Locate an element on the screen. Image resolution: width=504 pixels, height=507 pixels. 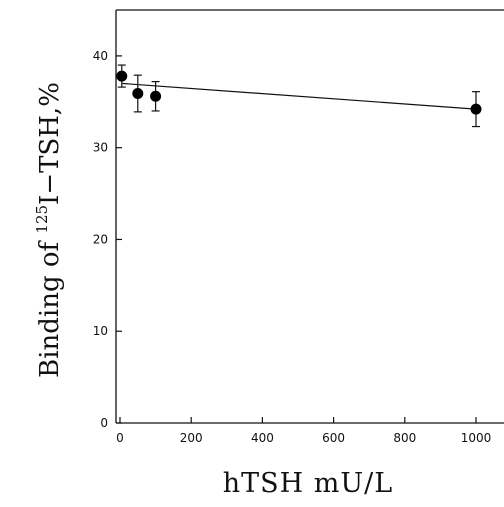
y-tick-label: 20 is located at coordinates (100, 239).